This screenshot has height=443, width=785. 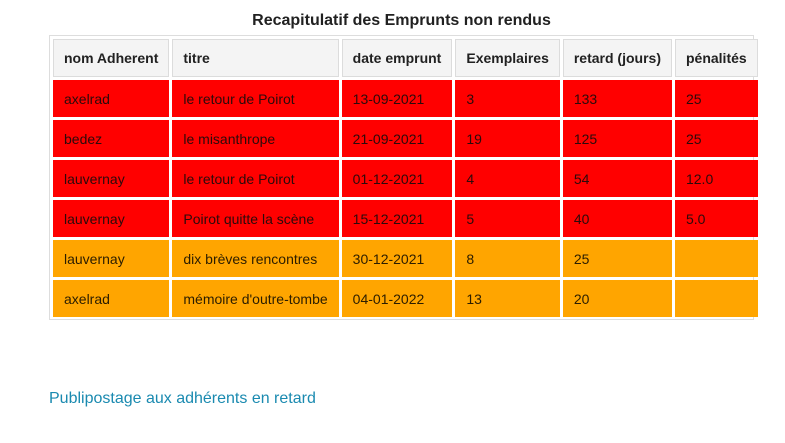 What do you see at coordinates (716, 58) in the screenshot?
I see `column-header-penalties: pénalités` at bounding box center [716, 58].